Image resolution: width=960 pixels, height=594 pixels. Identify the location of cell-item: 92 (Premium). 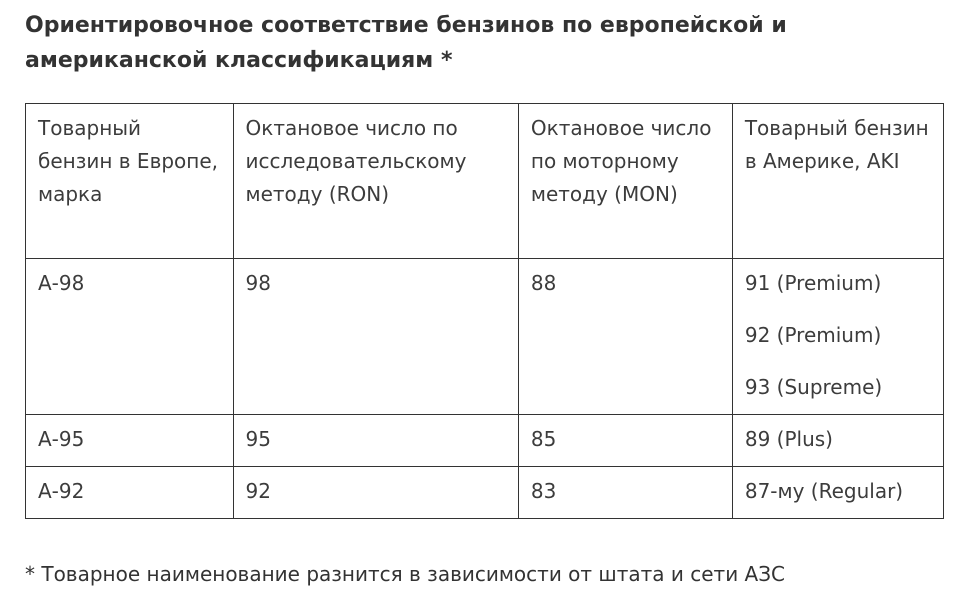
(813, 335).